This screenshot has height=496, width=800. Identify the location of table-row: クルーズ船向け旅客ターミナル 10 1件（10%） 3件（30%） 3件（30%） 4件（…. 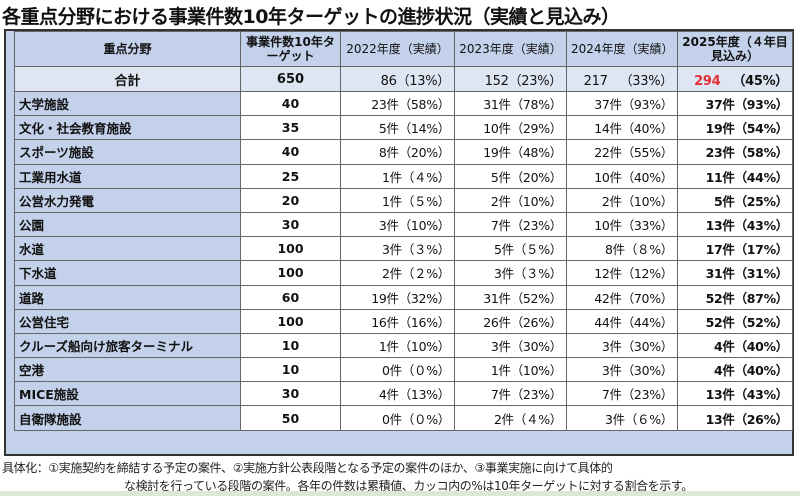
(403, 345).